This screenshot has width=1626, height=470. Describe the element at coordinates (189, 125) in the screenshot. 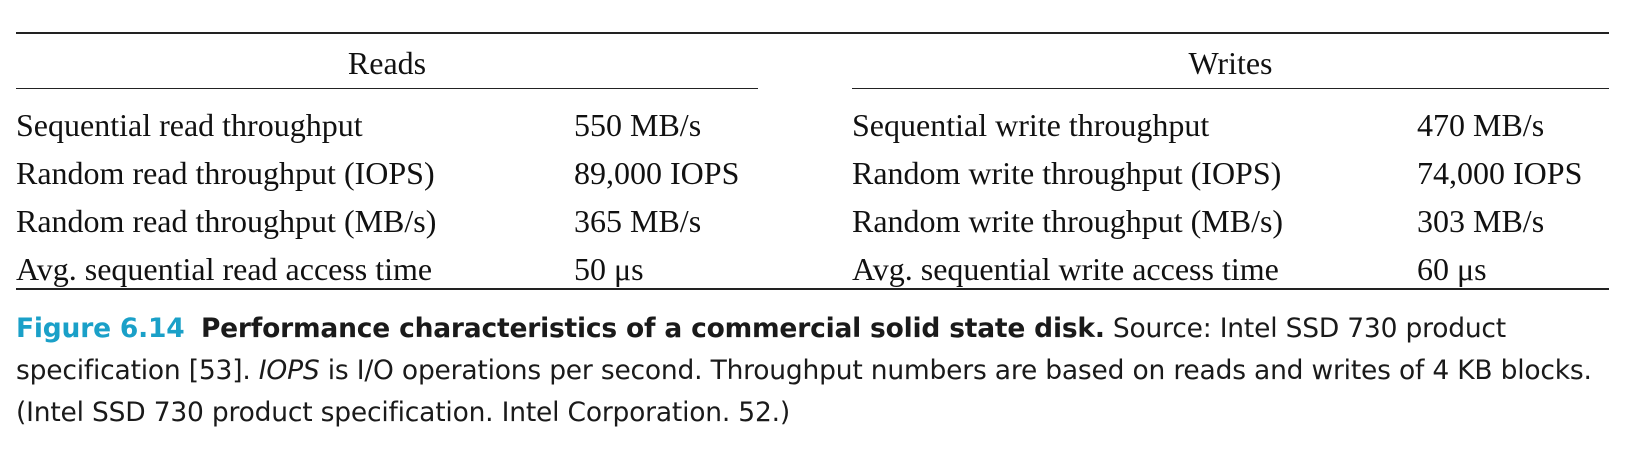

I see `metric-label: Sequential read throughput` at that location.